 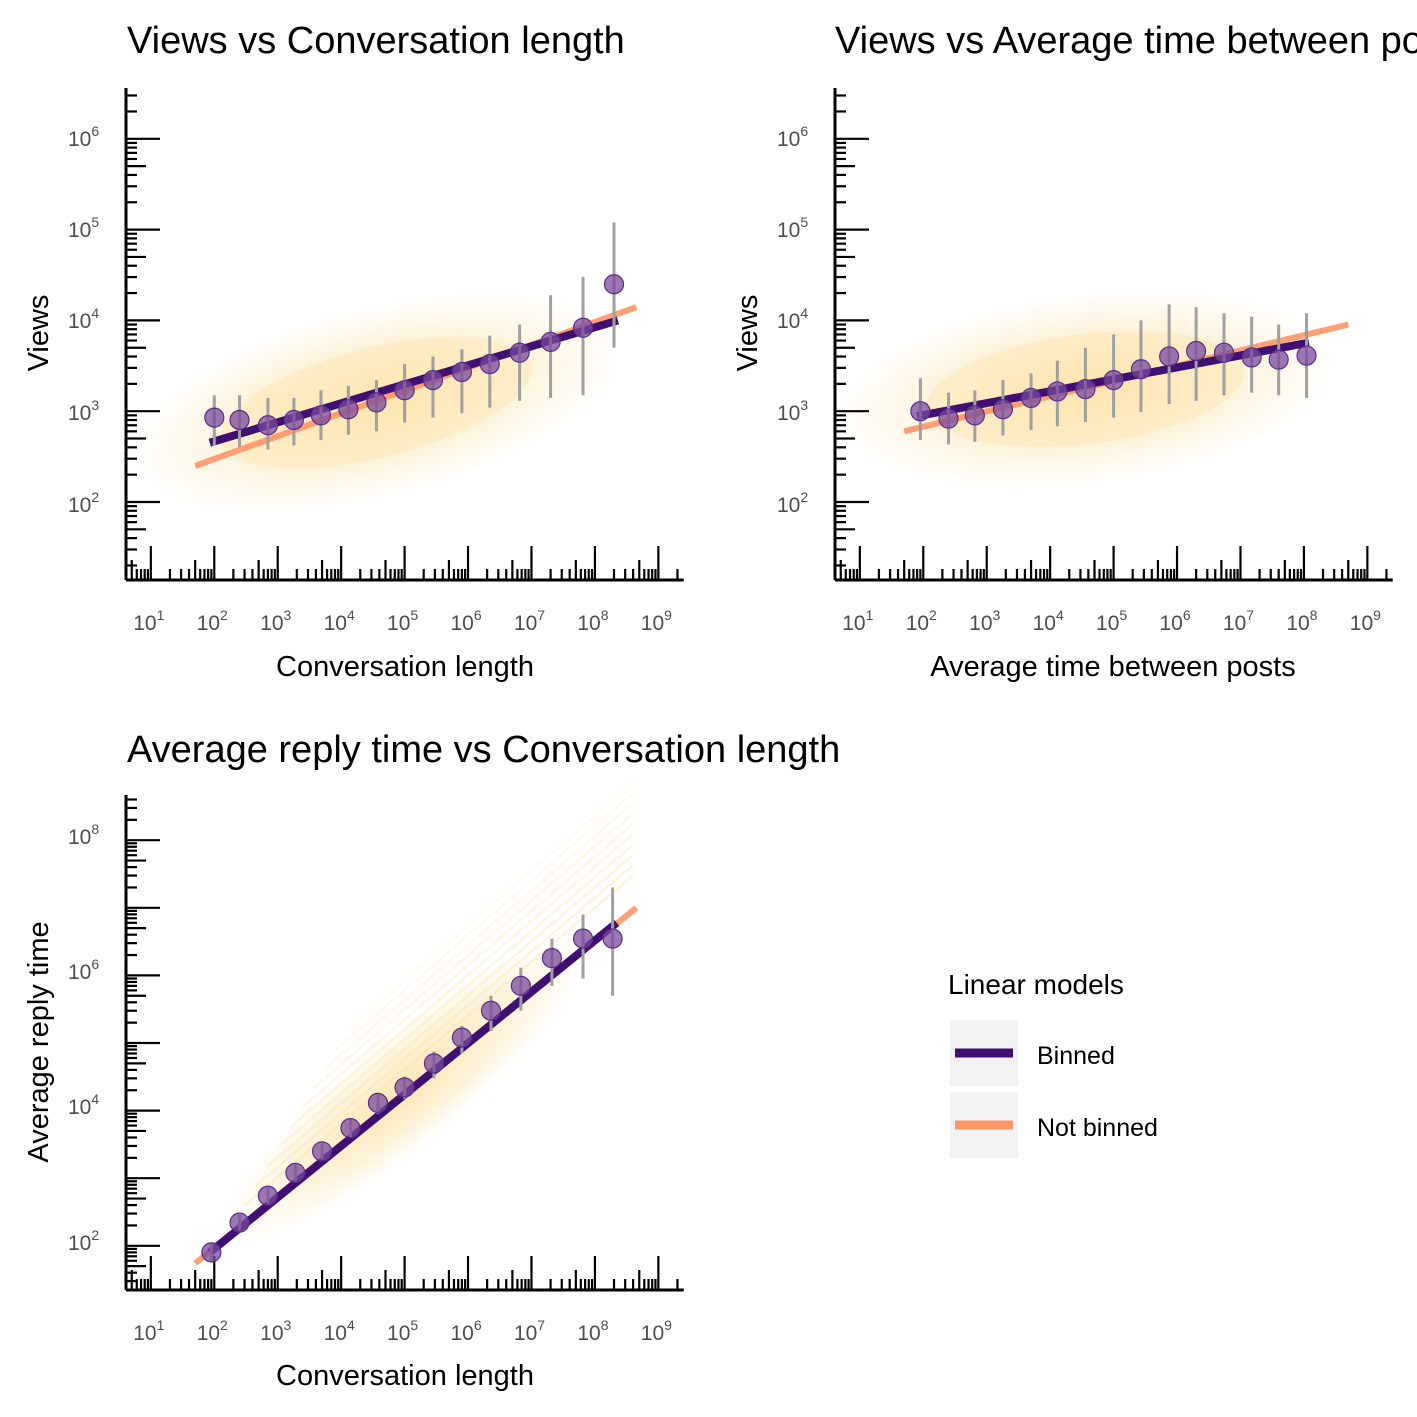 What do you see at coordinates (405, 667) in the screenshot?
I see `x-axis-label: Conversation length` at bounding box center [405, 667].